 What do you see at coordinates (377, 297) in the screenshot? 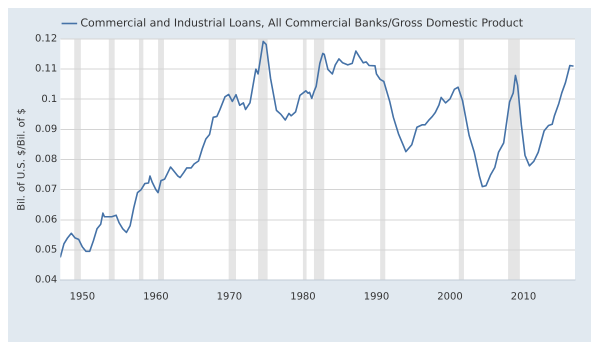
I see `x-tick-label: 1990` at bounding box center [377, 297].